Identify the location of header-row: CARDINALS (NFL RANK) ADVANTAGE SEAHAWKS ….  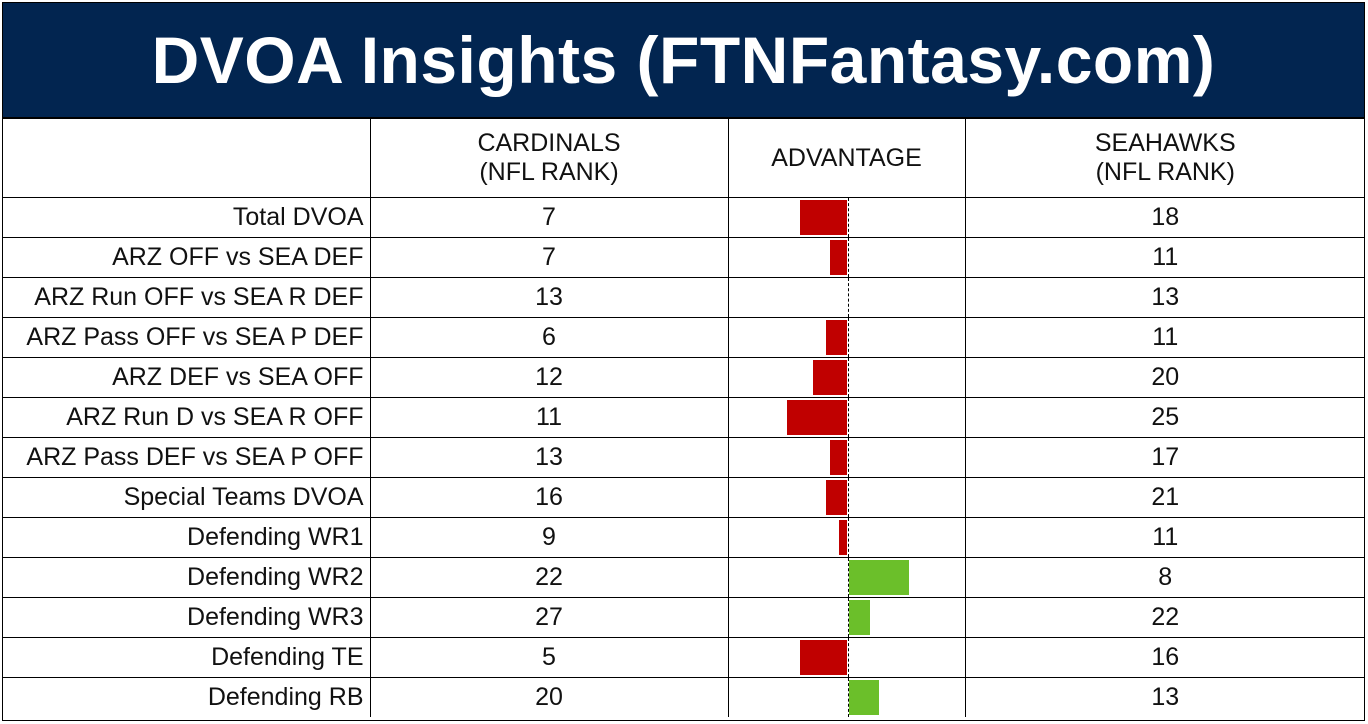
(683, 158).